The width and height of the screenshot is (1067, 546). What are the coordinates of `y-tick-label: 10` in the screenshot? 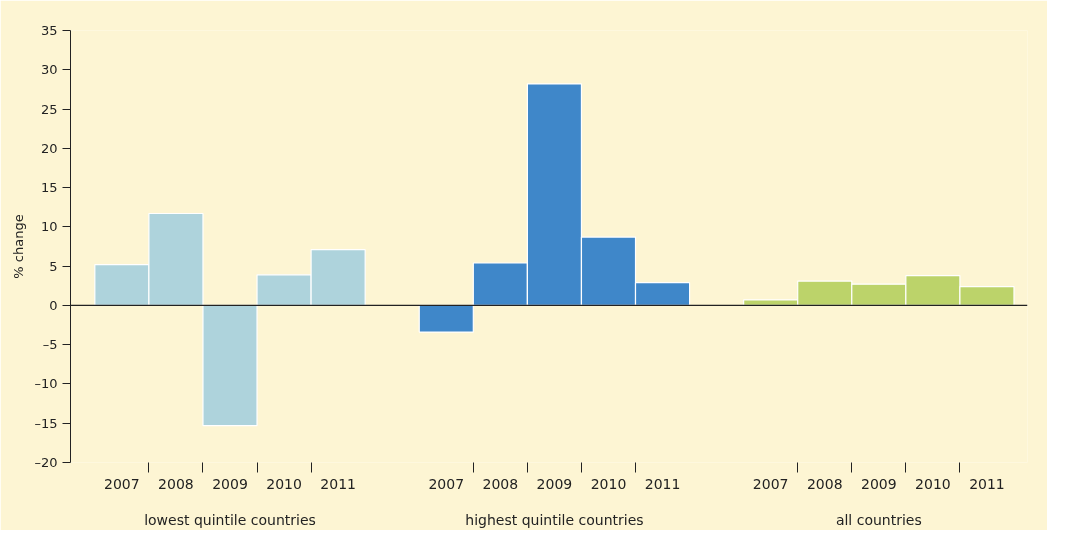 It's located at (49, 227).